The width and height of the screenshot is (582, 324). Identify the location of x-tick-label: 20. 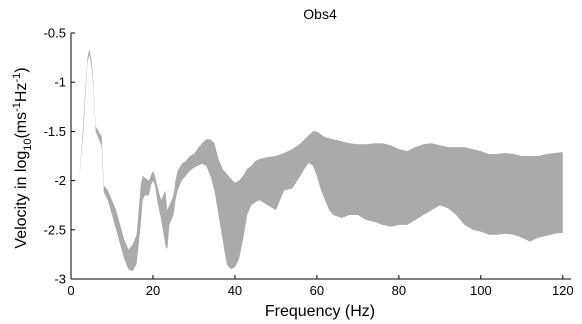
(153, 290).